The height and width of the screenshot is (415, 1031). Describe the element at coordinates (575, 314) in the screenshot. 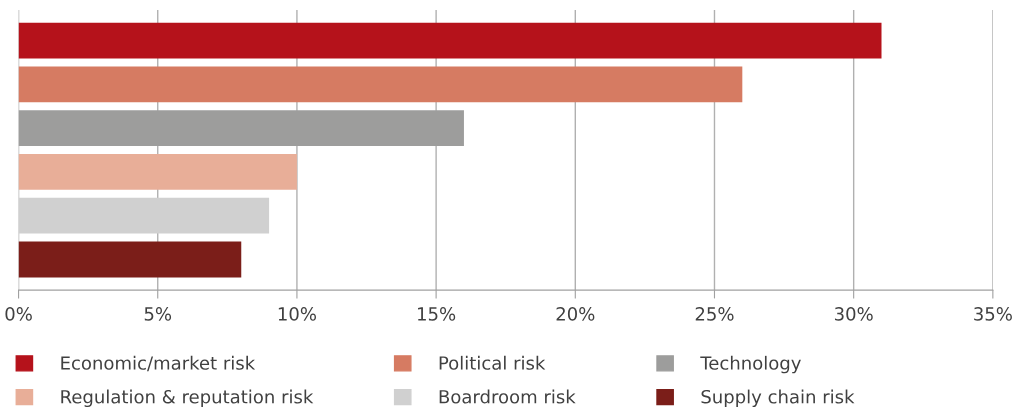

I see `x-tick-label: 20%` at that location.